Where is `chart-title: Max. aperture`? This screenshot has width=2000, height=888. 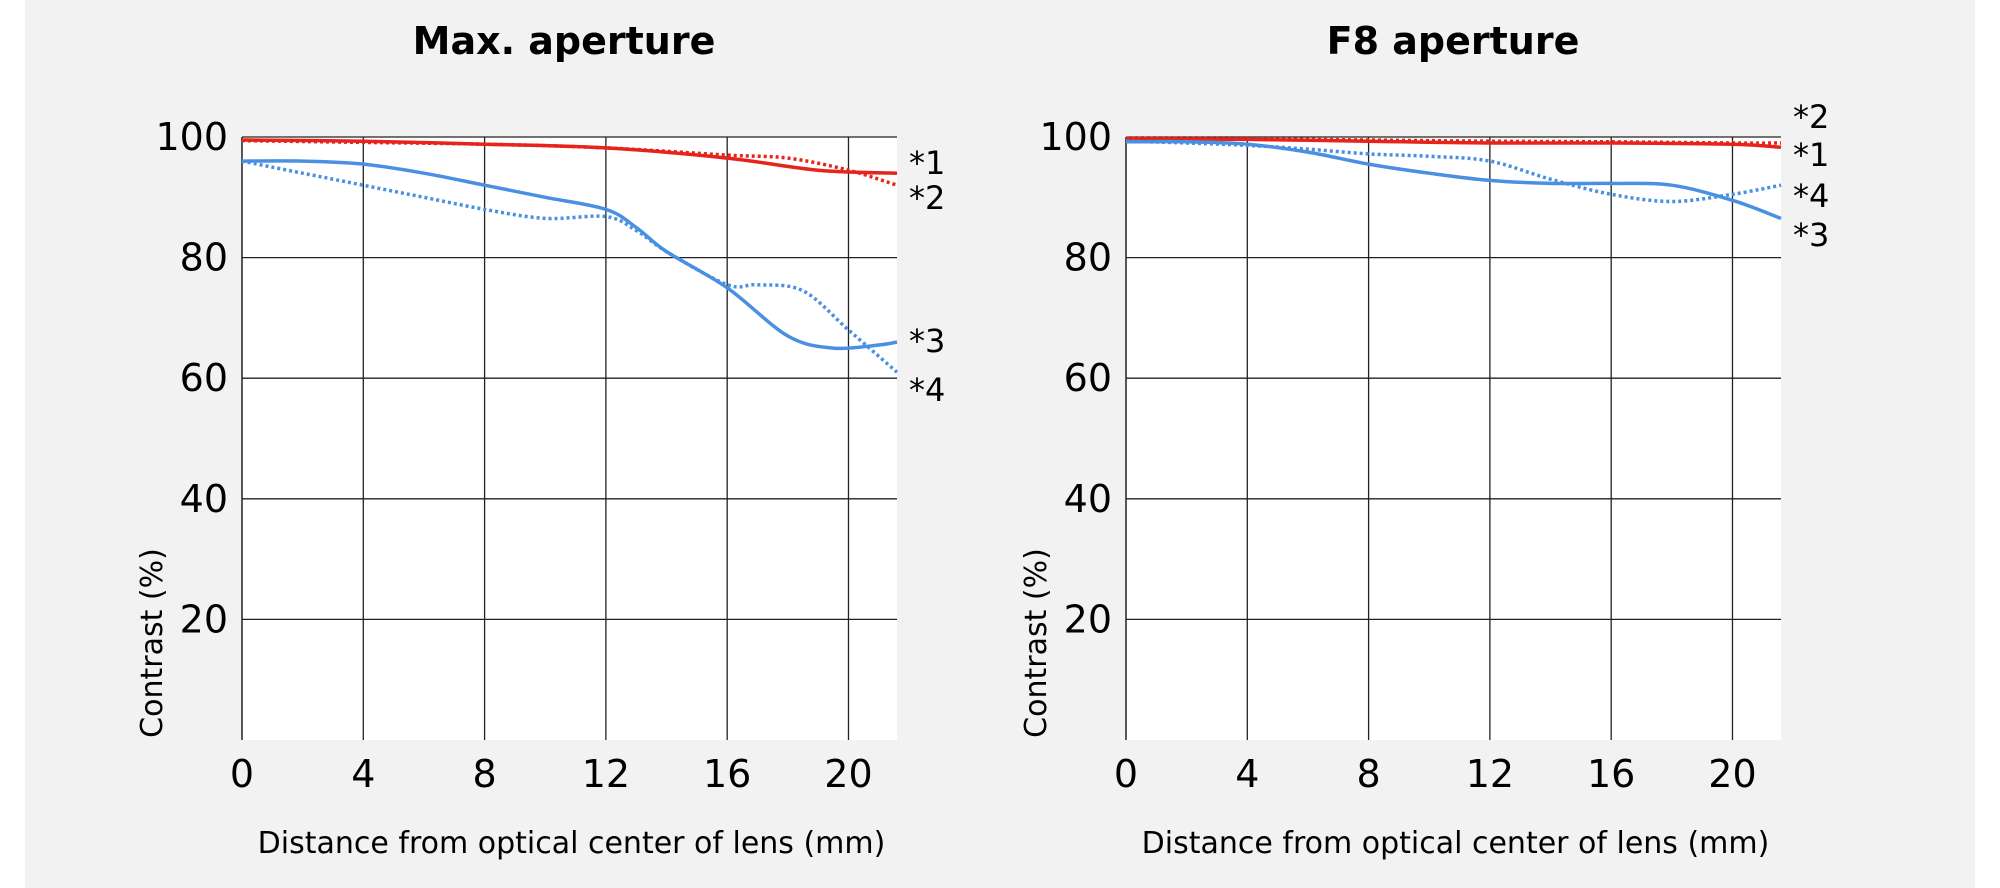
chart-title: Max. aperture is located at coordinates (564, 41).